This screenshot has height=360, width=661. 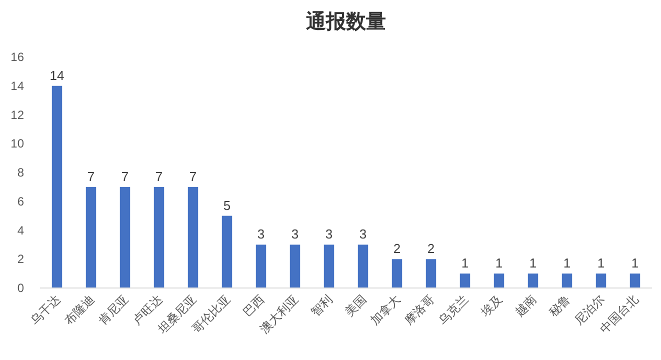 I want to click on x-tick-label: 摩洛哥, so click(x=420, y=310).